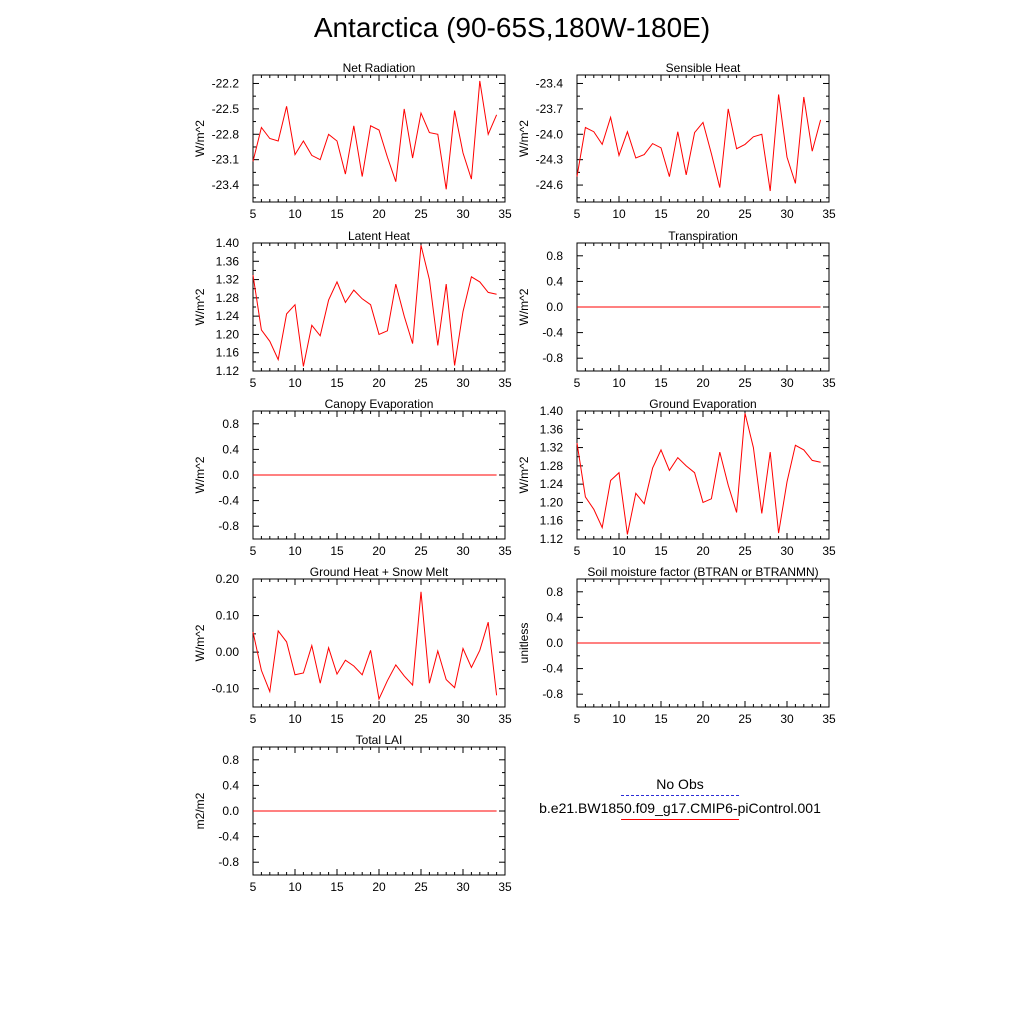 The image size is (1024, 1024). What do you see at coordinates (550, 160) in the screenshot?
I see `y-tick-label: -24.3` at bounding box center [550, 160].